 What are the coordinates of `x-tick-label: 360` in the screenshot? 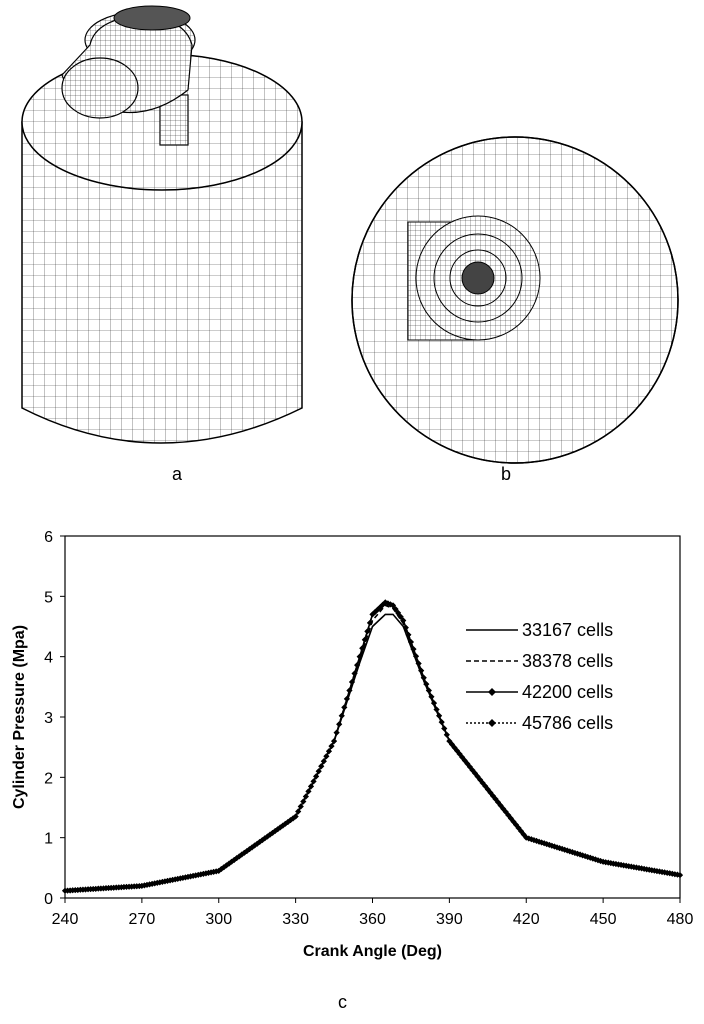 It's located at (372, 919).